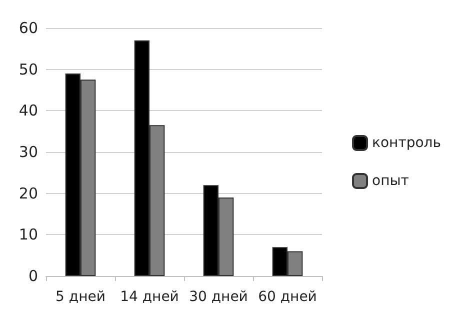 The height and width of the screenshot is (324, 460). Describe the element at coordinates (28, 152) in the screenshot. I see `y-tick-label: 30` at that location.